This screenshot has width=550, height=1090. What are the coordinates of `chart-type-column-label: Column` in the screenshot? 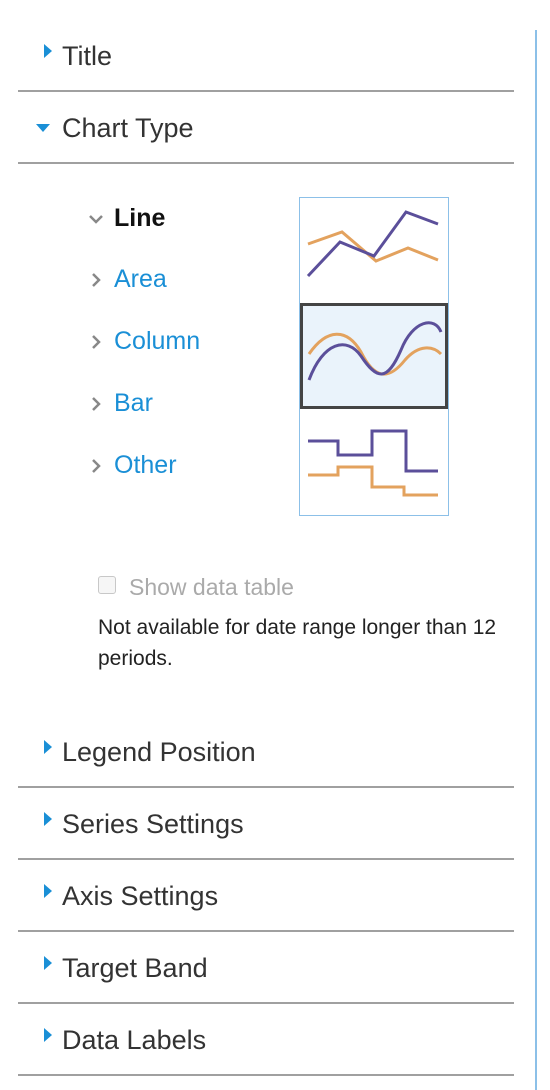 It's located at (157, 341).